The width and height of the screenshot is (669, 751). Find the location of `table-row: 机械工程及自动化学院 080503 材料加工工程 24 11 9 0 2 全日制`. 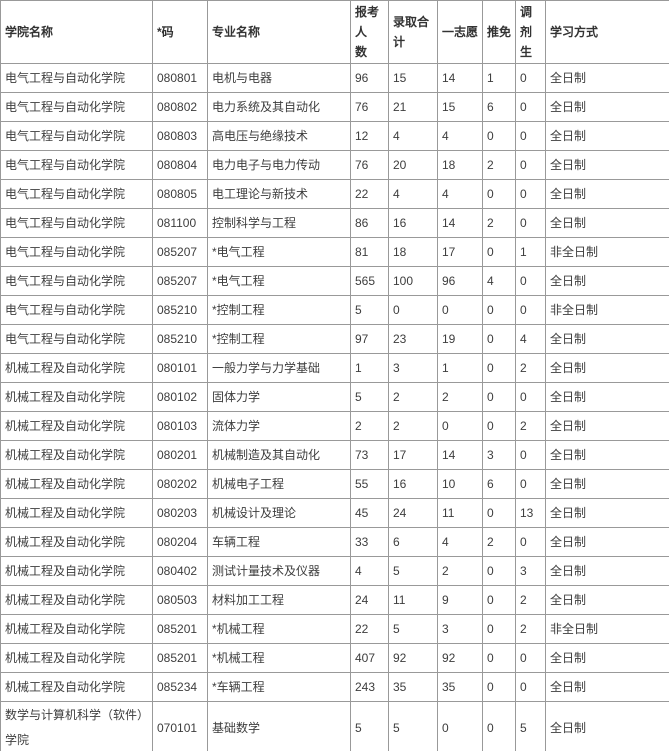

table-row: 机械工程及自动化学院 080503 材料加工工程 24 11 9 0 2 全日制 is located at coordinates (334, 600).